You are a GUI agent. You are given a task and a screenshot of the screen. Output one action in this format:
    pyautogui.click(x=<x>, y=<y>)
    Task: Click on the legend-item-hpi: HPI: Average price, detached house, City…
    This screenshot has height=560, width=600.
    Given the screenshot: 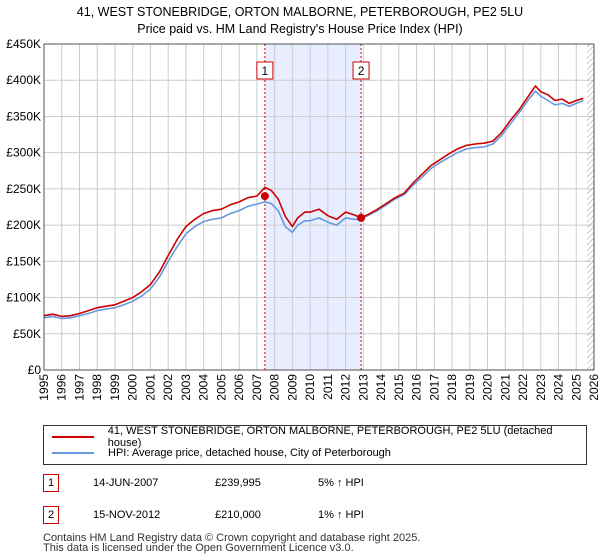 What is the action you would take?
    pyautogui.click(x=221, y=453)
    